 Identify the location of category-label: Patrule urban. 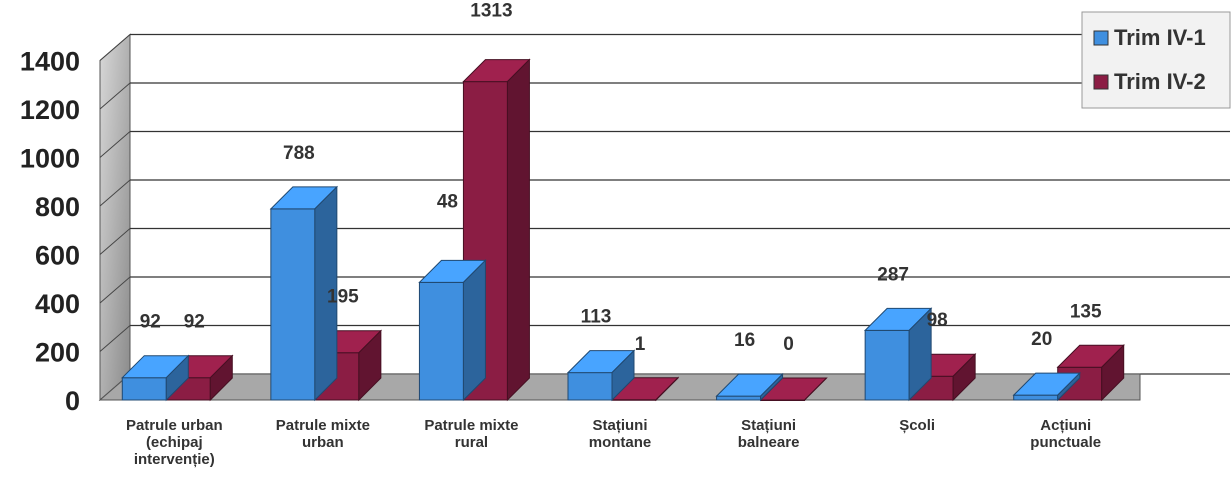
(174, 425).